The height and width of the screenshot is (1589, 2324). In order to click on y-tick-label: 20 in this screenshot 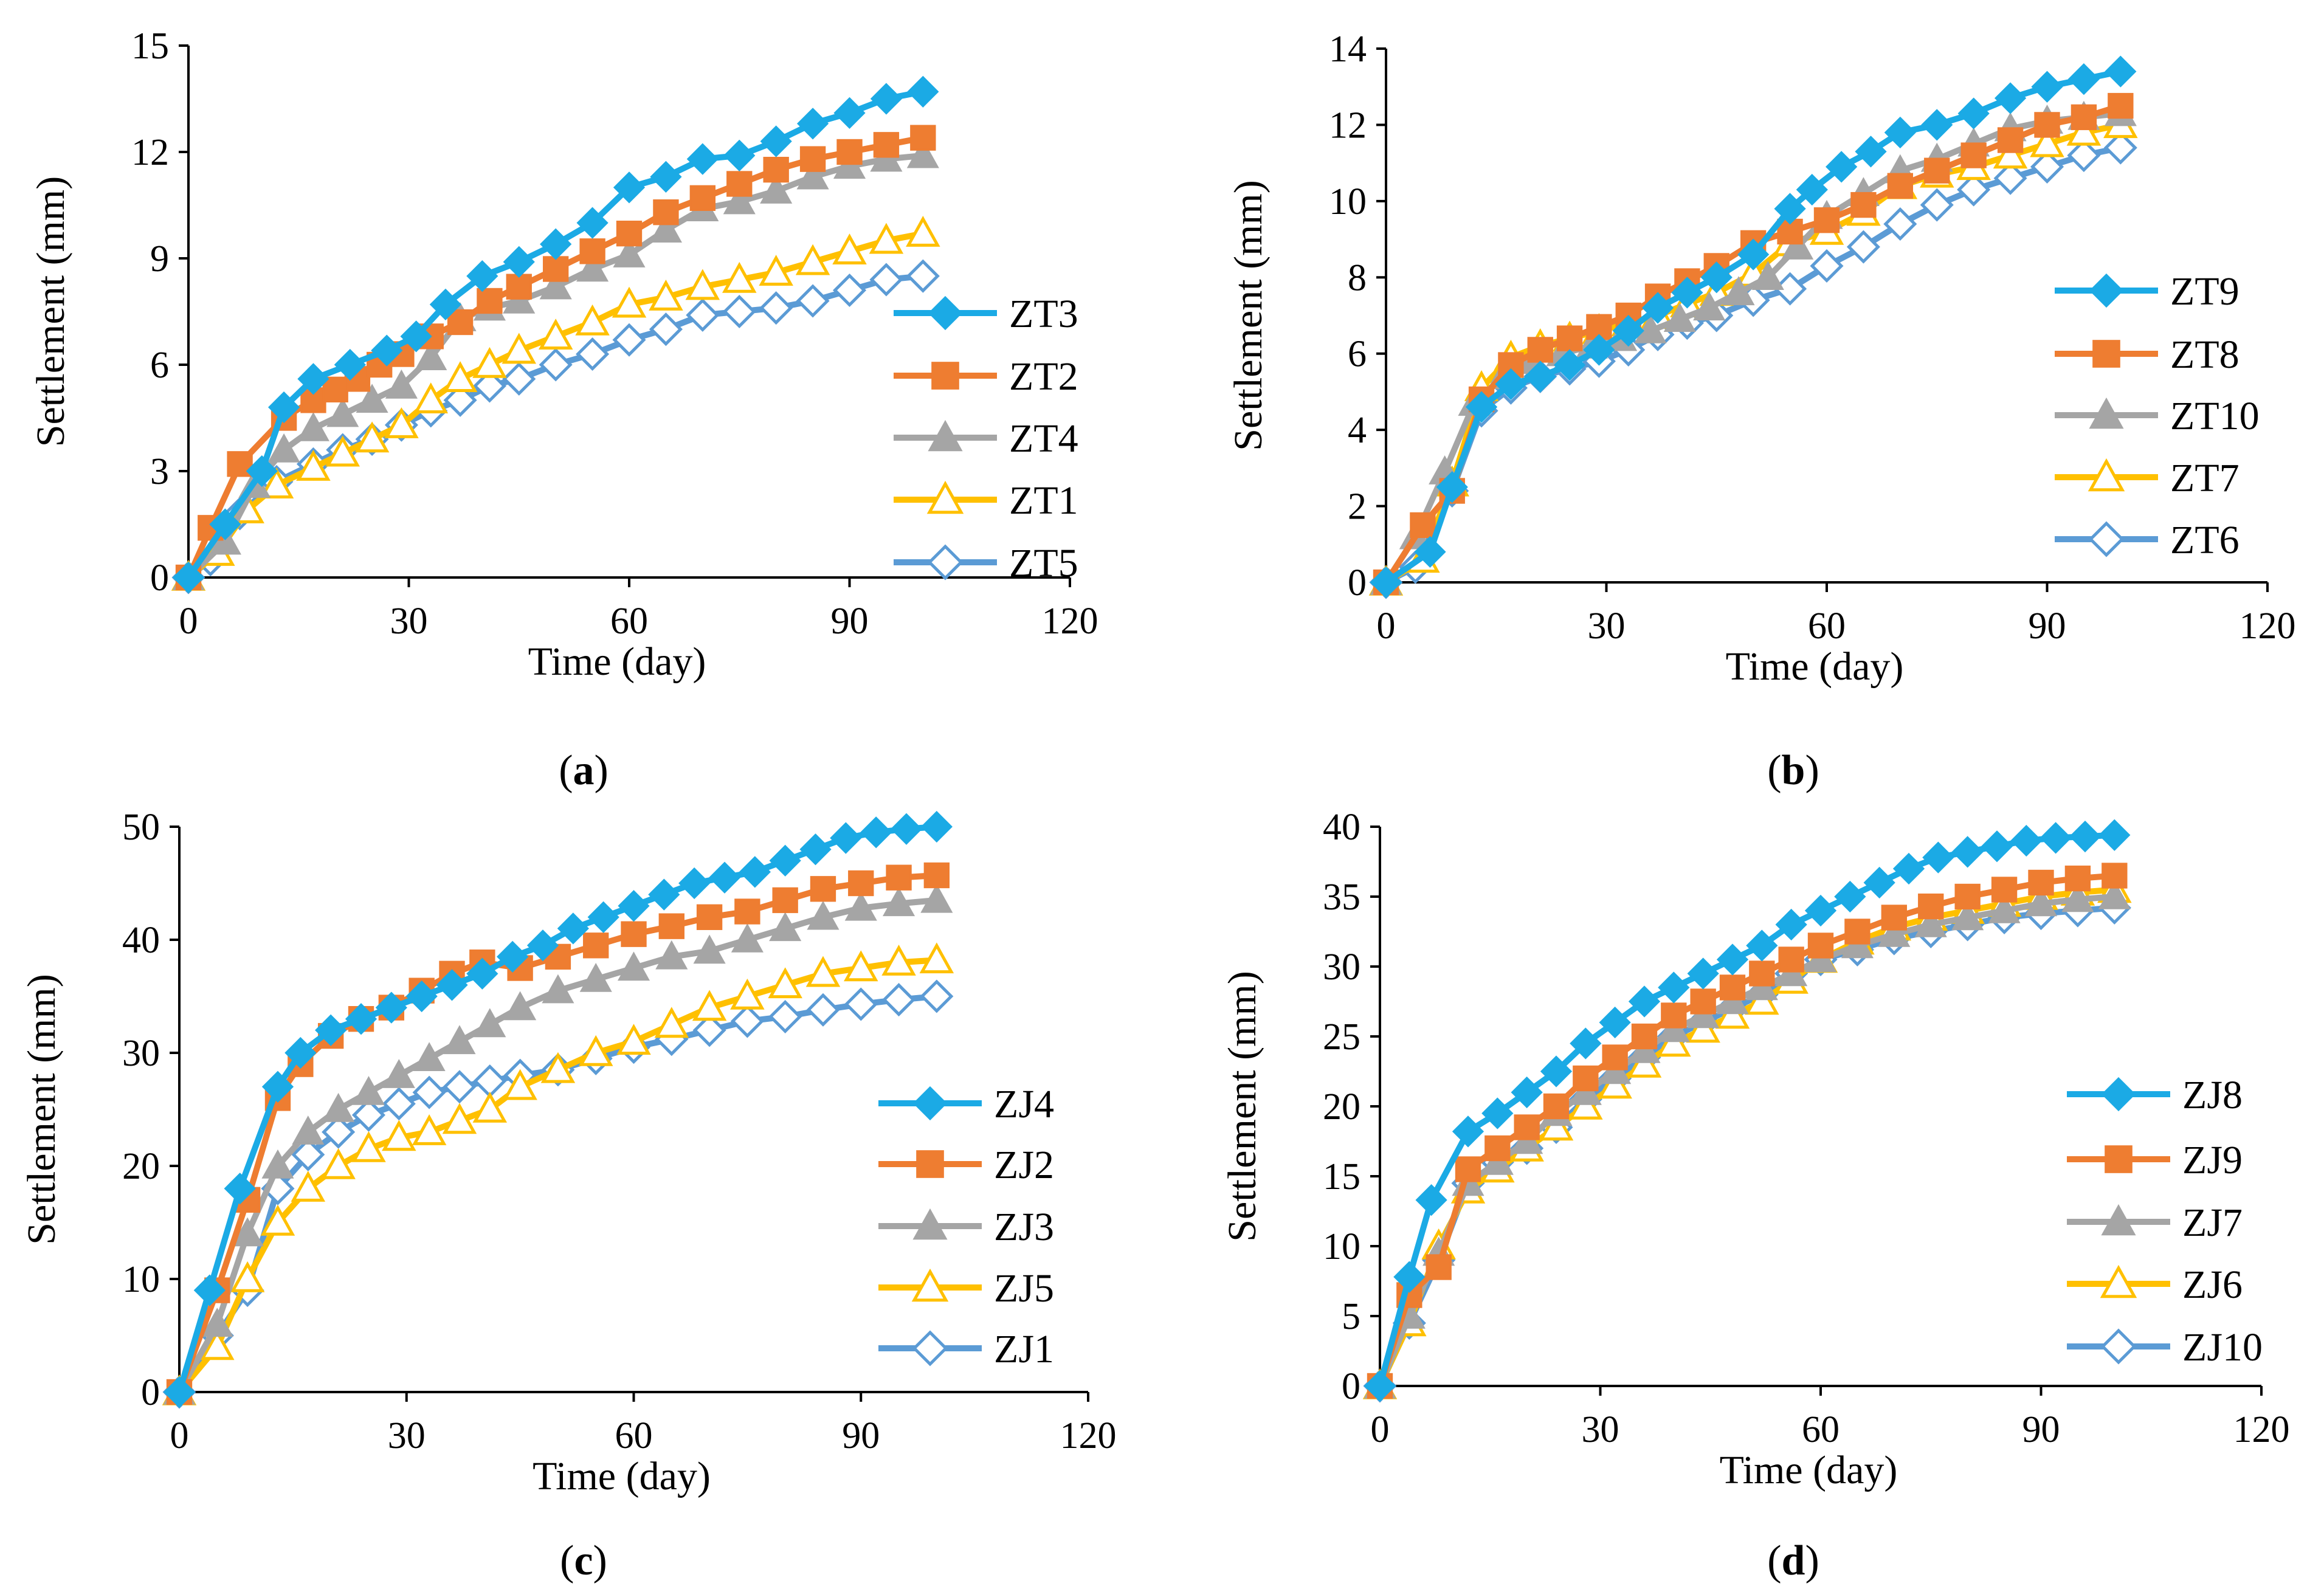, I will do `click(1341, 1107)`.